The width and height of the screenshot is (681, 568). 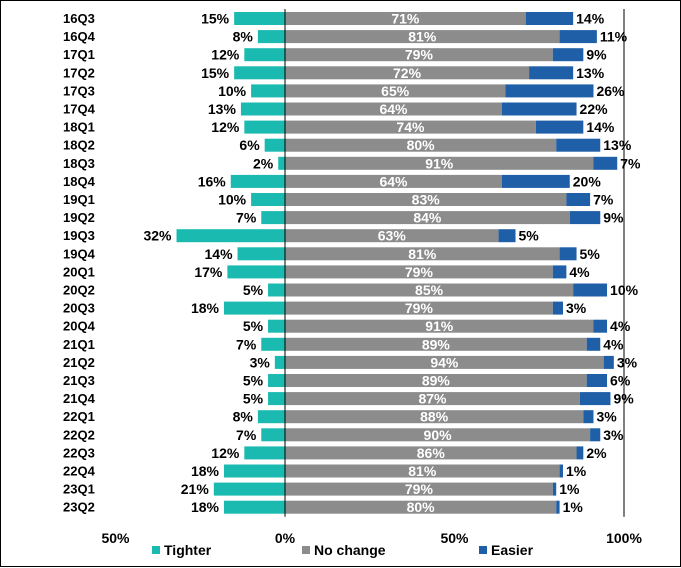 What do you see at coordinates (79, 380) in the screenshot?
I see `category-label: 21Q3` at bounding box center [79, 380].